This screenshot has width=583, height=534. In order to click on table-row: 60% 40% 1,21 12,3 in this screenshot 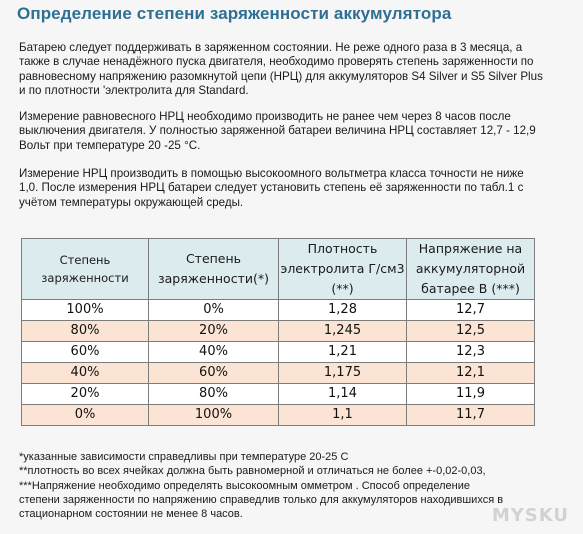, I will do `click(278, 352)`.